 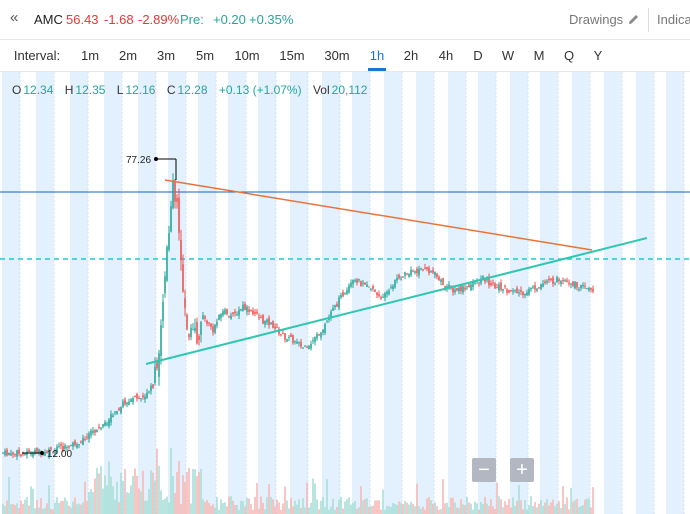 What do you see at coordinates (377, 55) in the screenshot?
I see `interval-1h: 1h` at bounding box center [377, 55].